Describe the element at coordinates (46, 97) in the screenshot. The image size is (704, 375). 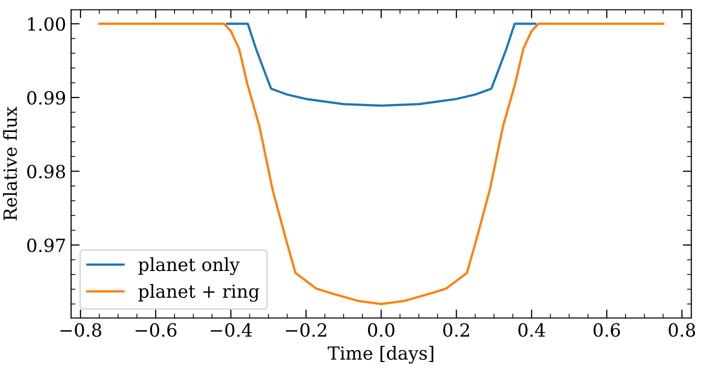
I see `y-tick-label: 0.99` at that location.